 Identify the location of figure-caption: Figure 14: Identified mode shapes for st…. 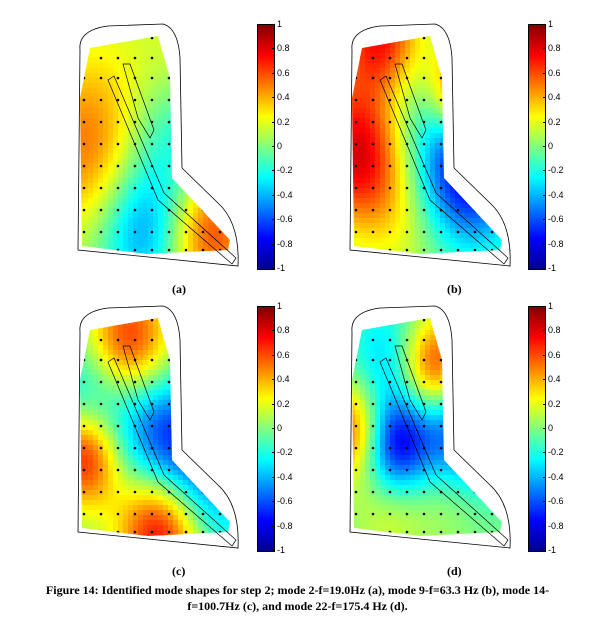
(297, 598).